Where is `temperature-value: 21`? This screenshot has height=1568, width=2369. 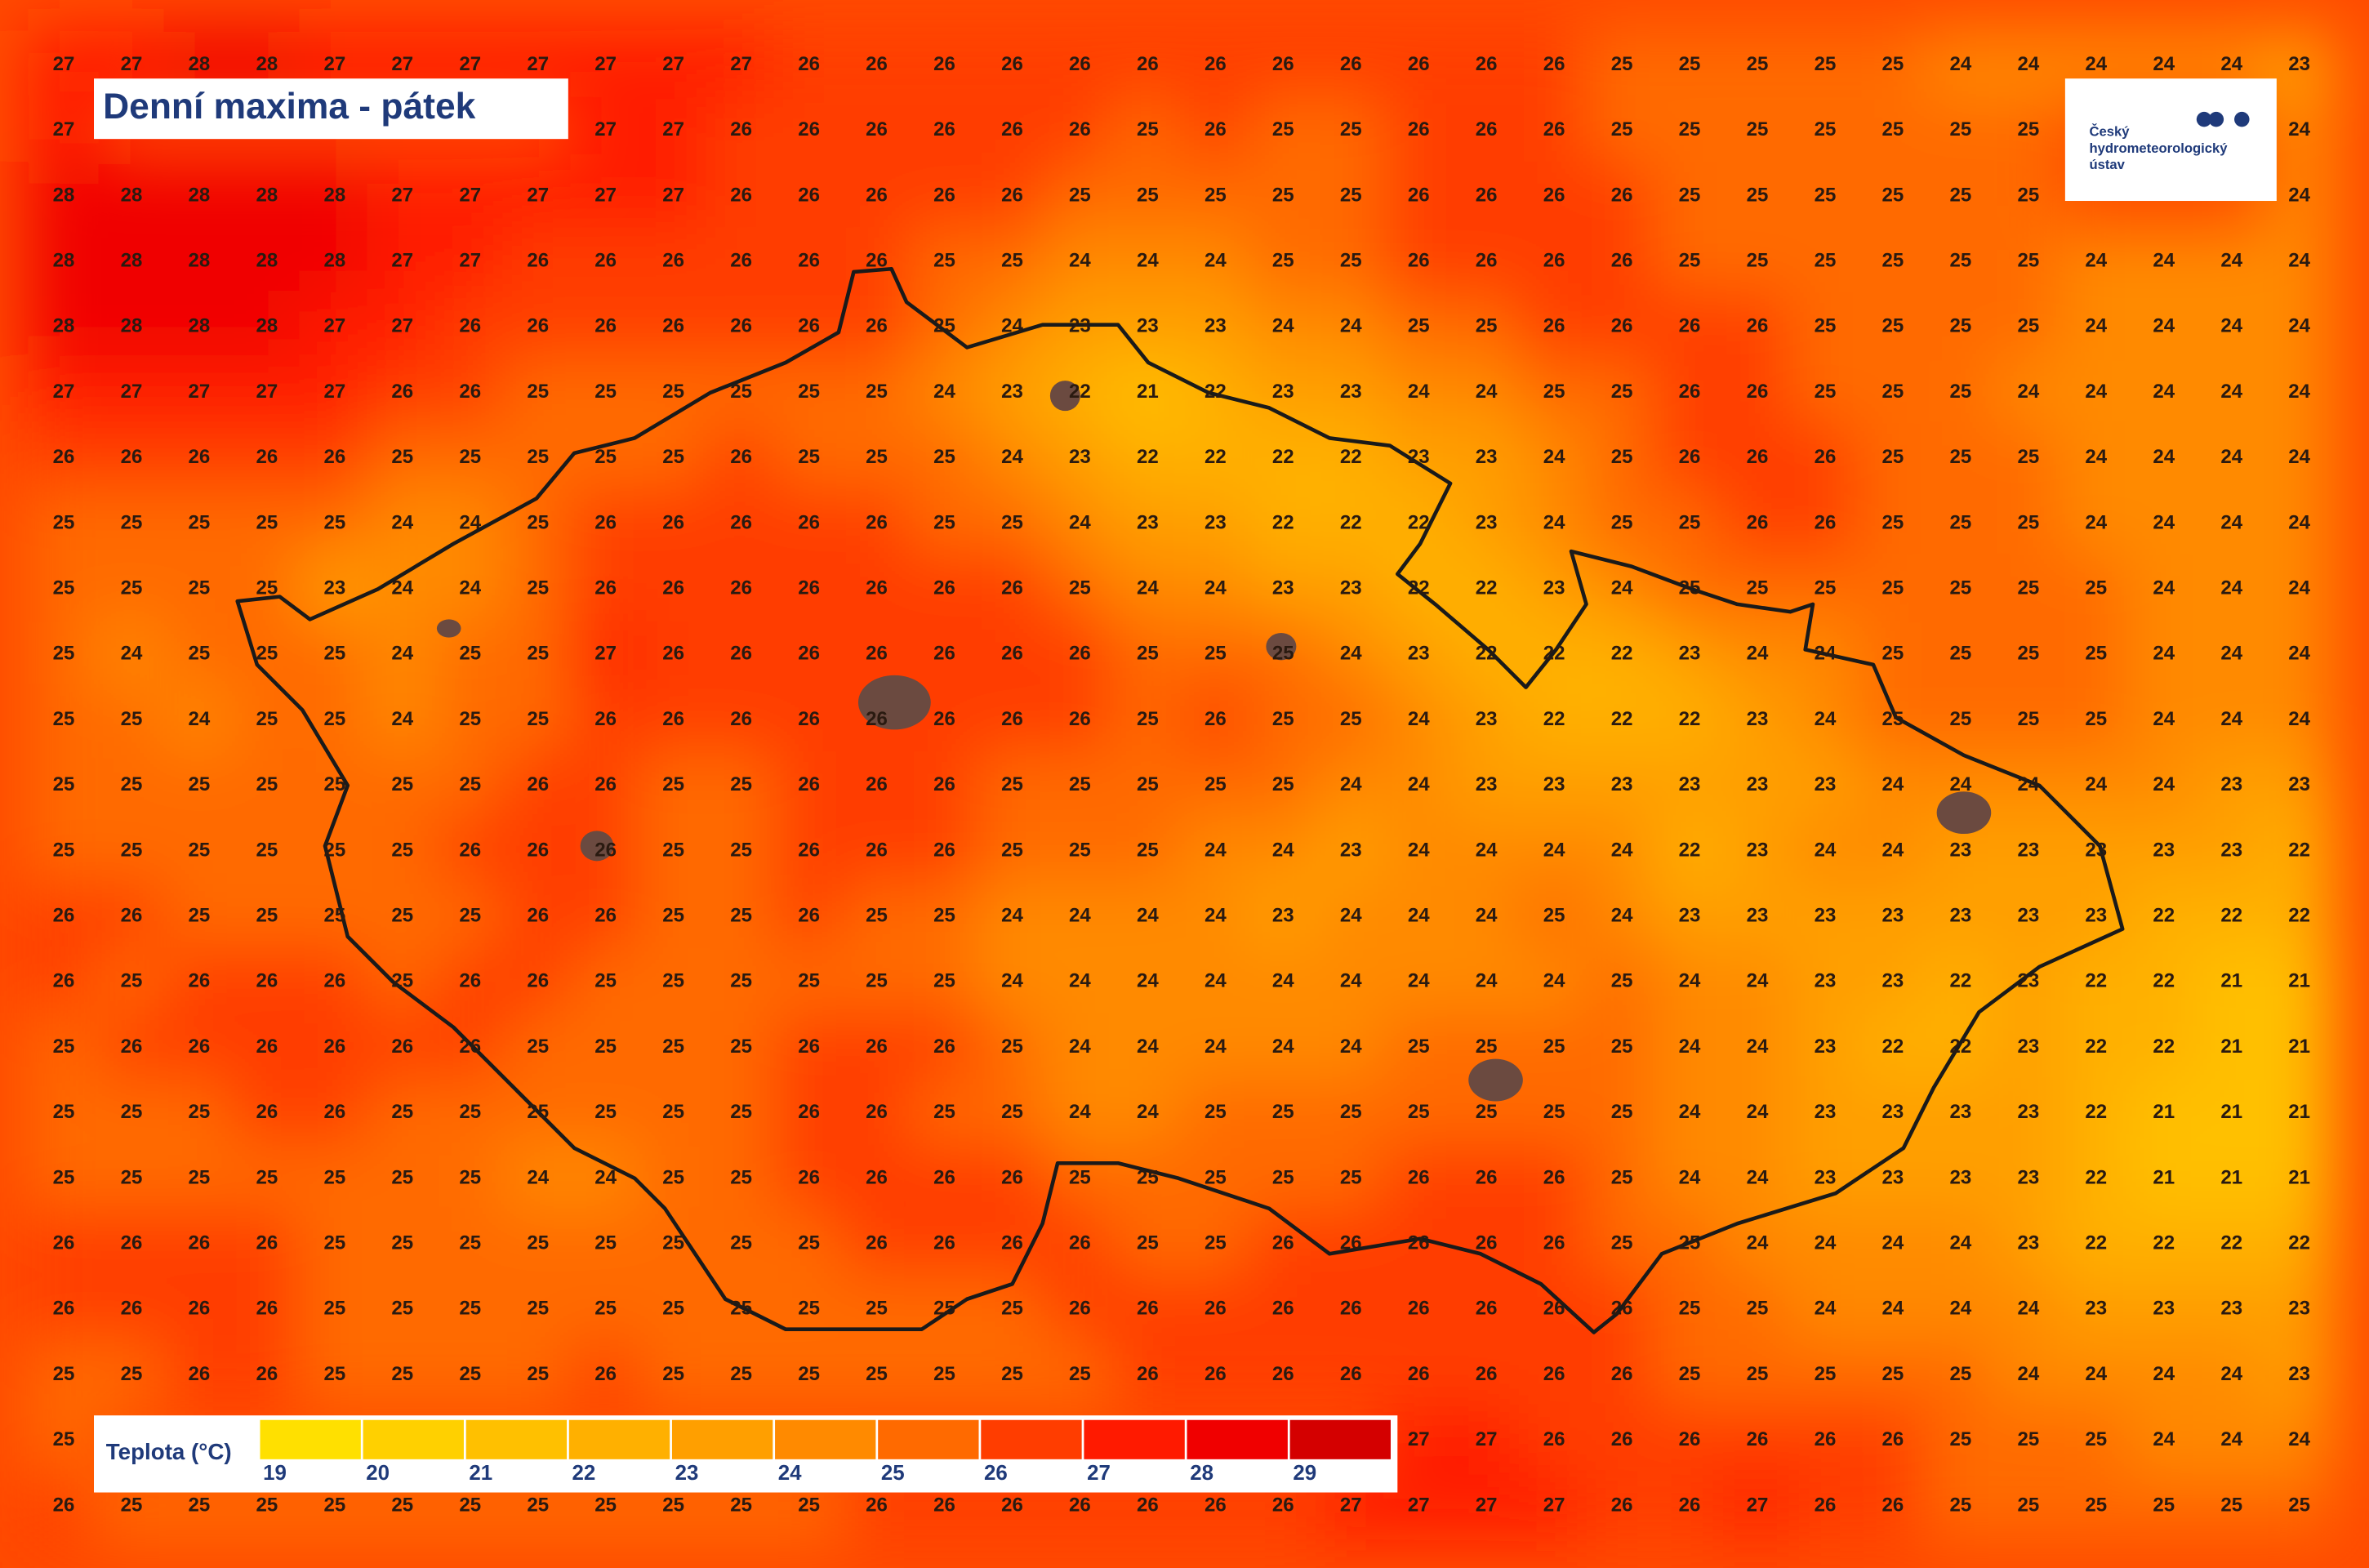 temperature-value: 21 is located at coordinates (2299, 1177).